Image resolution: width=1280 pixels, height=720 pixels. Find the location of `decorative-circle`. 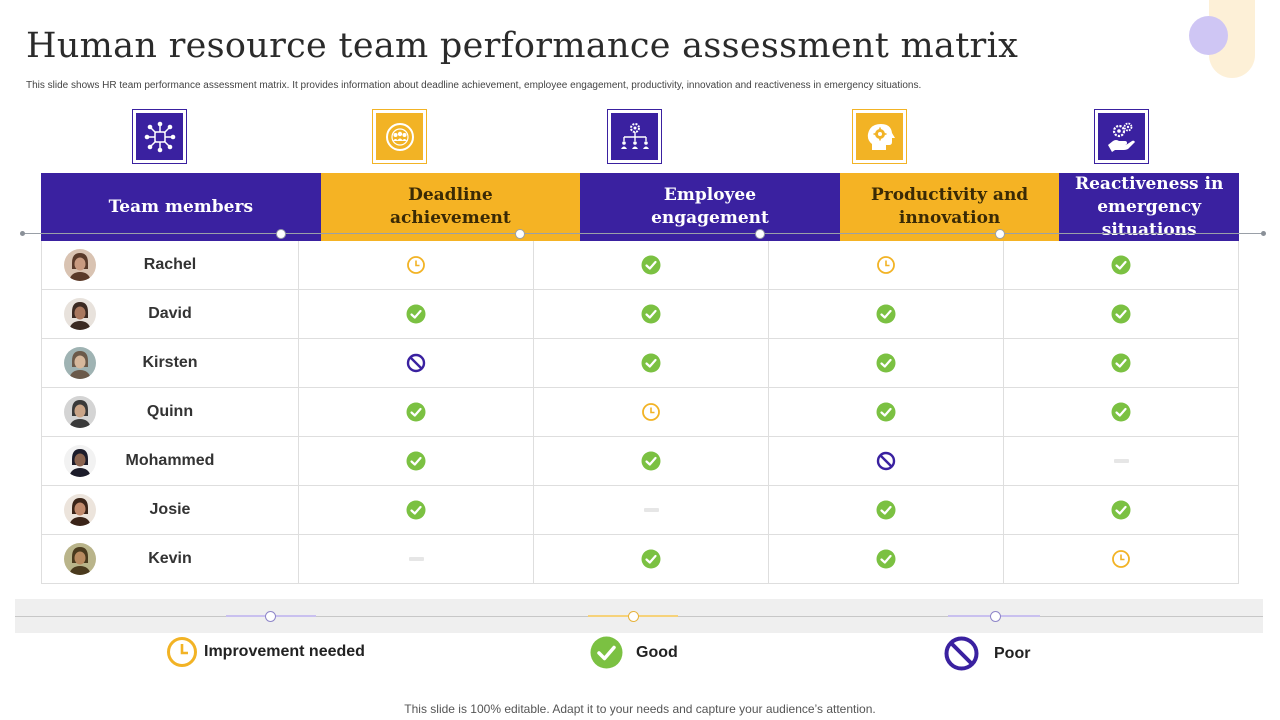

decorative-circle is located at coordinates (1208, 35).